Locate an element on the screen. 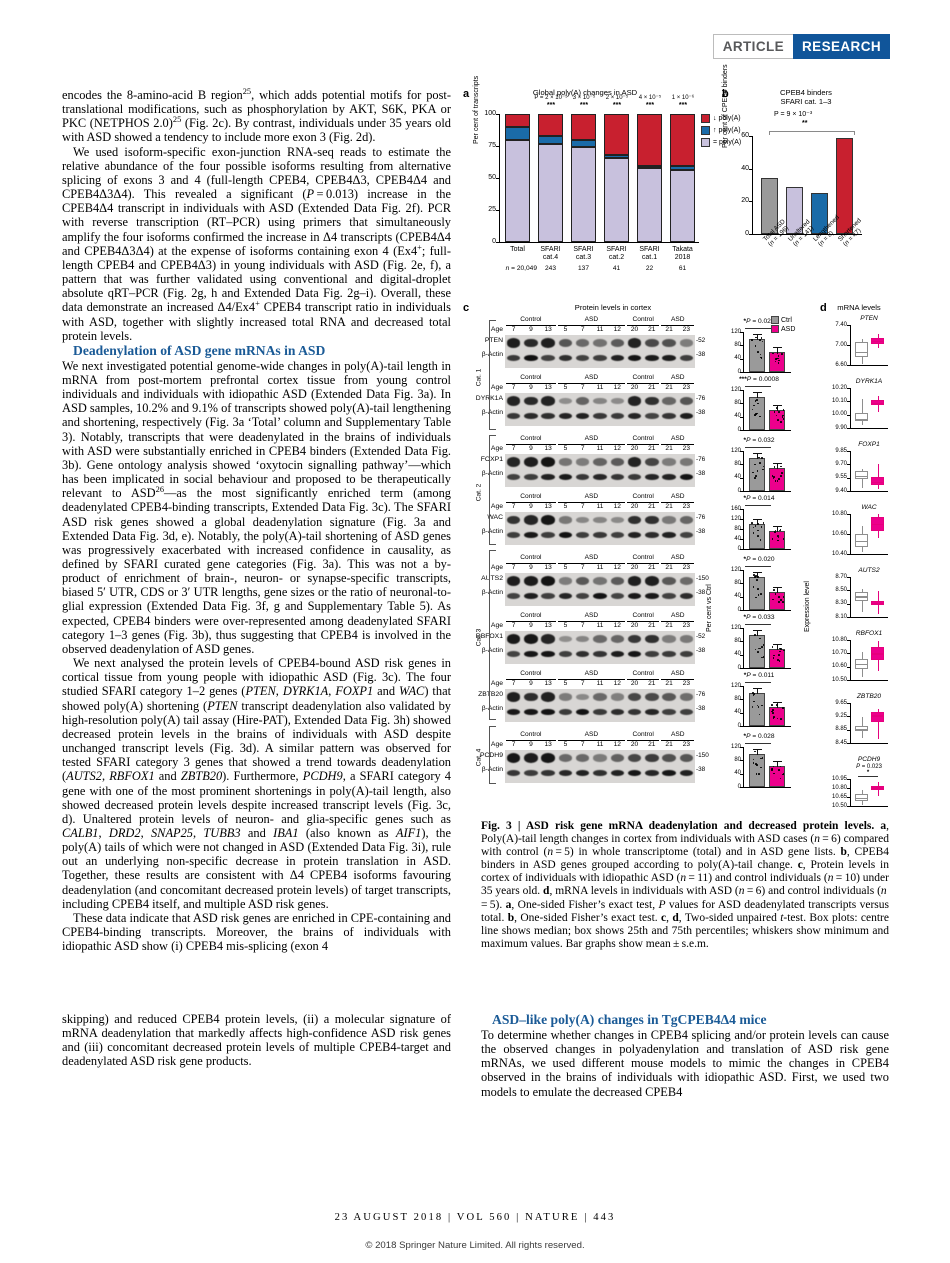  y-tick-label: 20 is located at coordinates (745, 201).